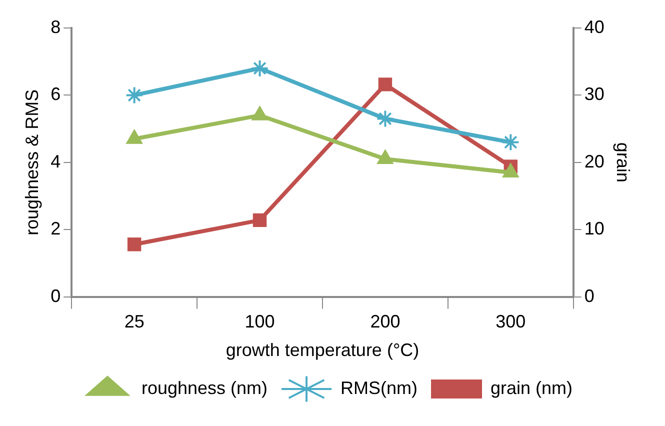 This screenshot has height=426, width=665. I want to click on x-tick-label: 100, so click(259, 322).